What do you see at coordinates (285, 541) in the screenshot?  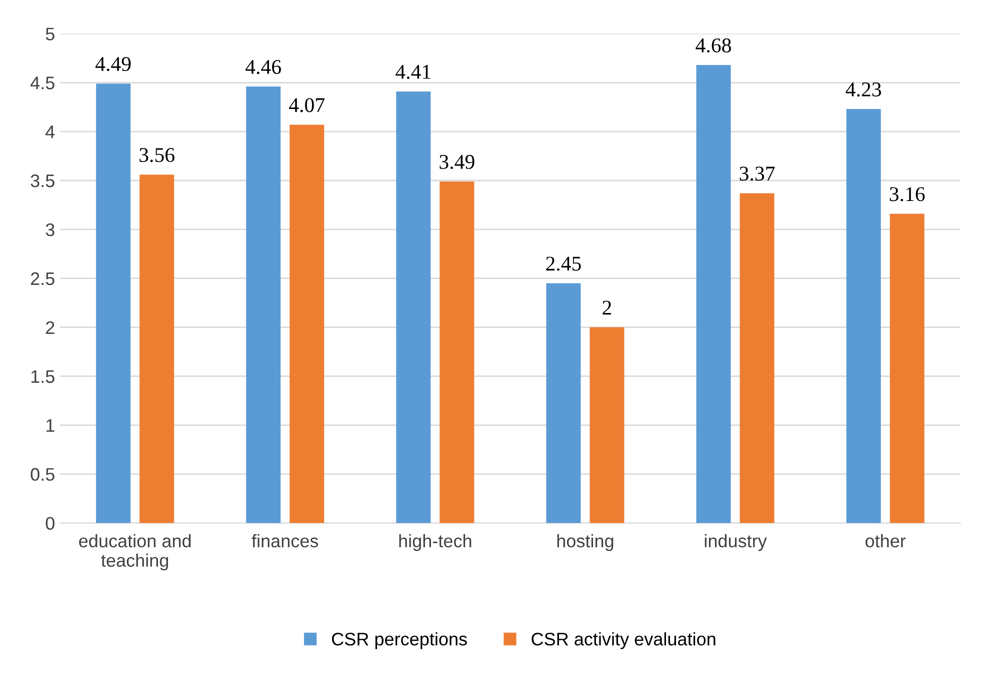 I see `x-tick-label: finances` at bounding box center [285, 541].